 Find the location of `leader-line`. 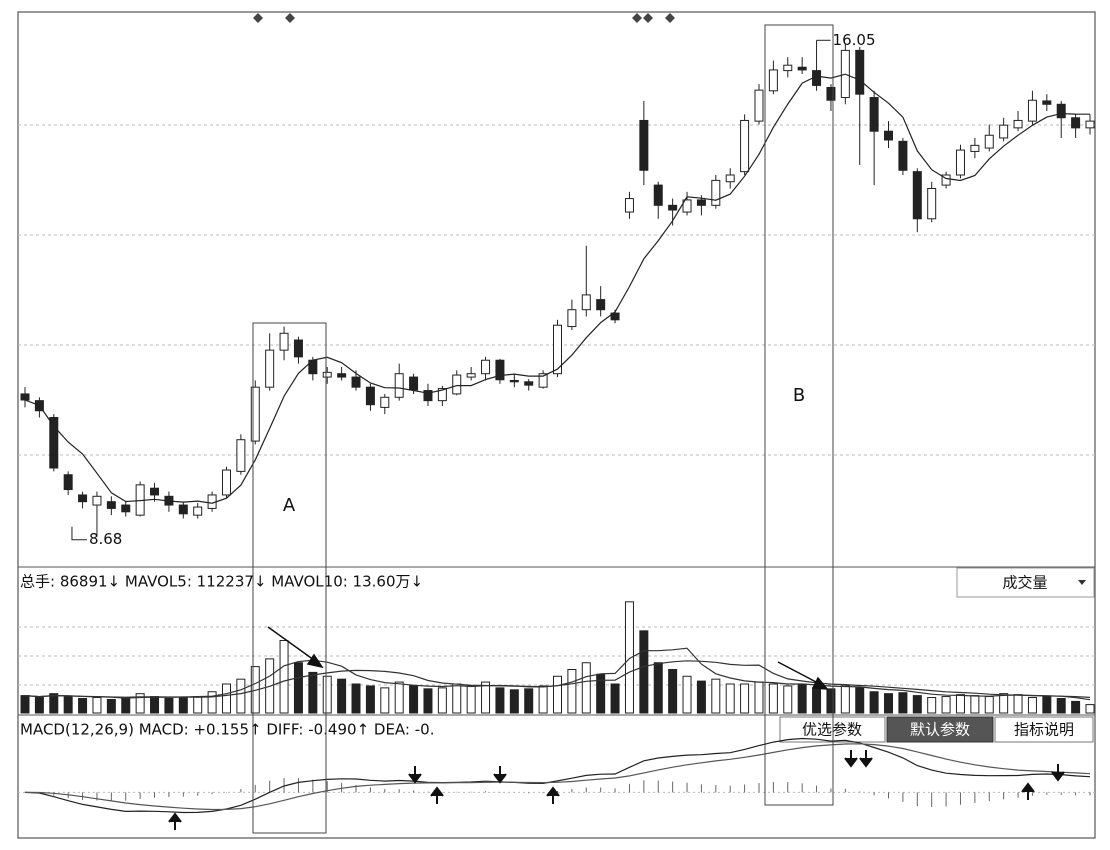

leader-line is located at coordinates (79, 533).